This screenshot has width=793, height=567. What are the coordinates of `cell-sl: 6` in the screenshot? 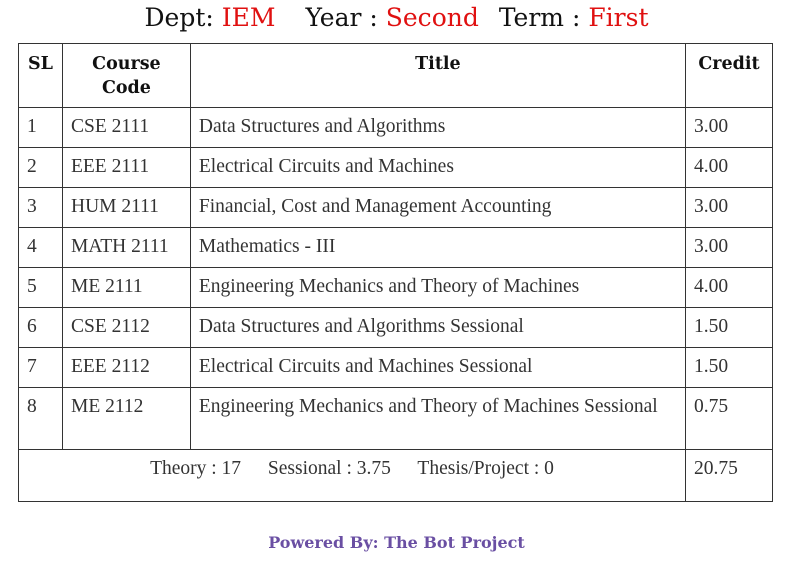 It's located at (40, 327).